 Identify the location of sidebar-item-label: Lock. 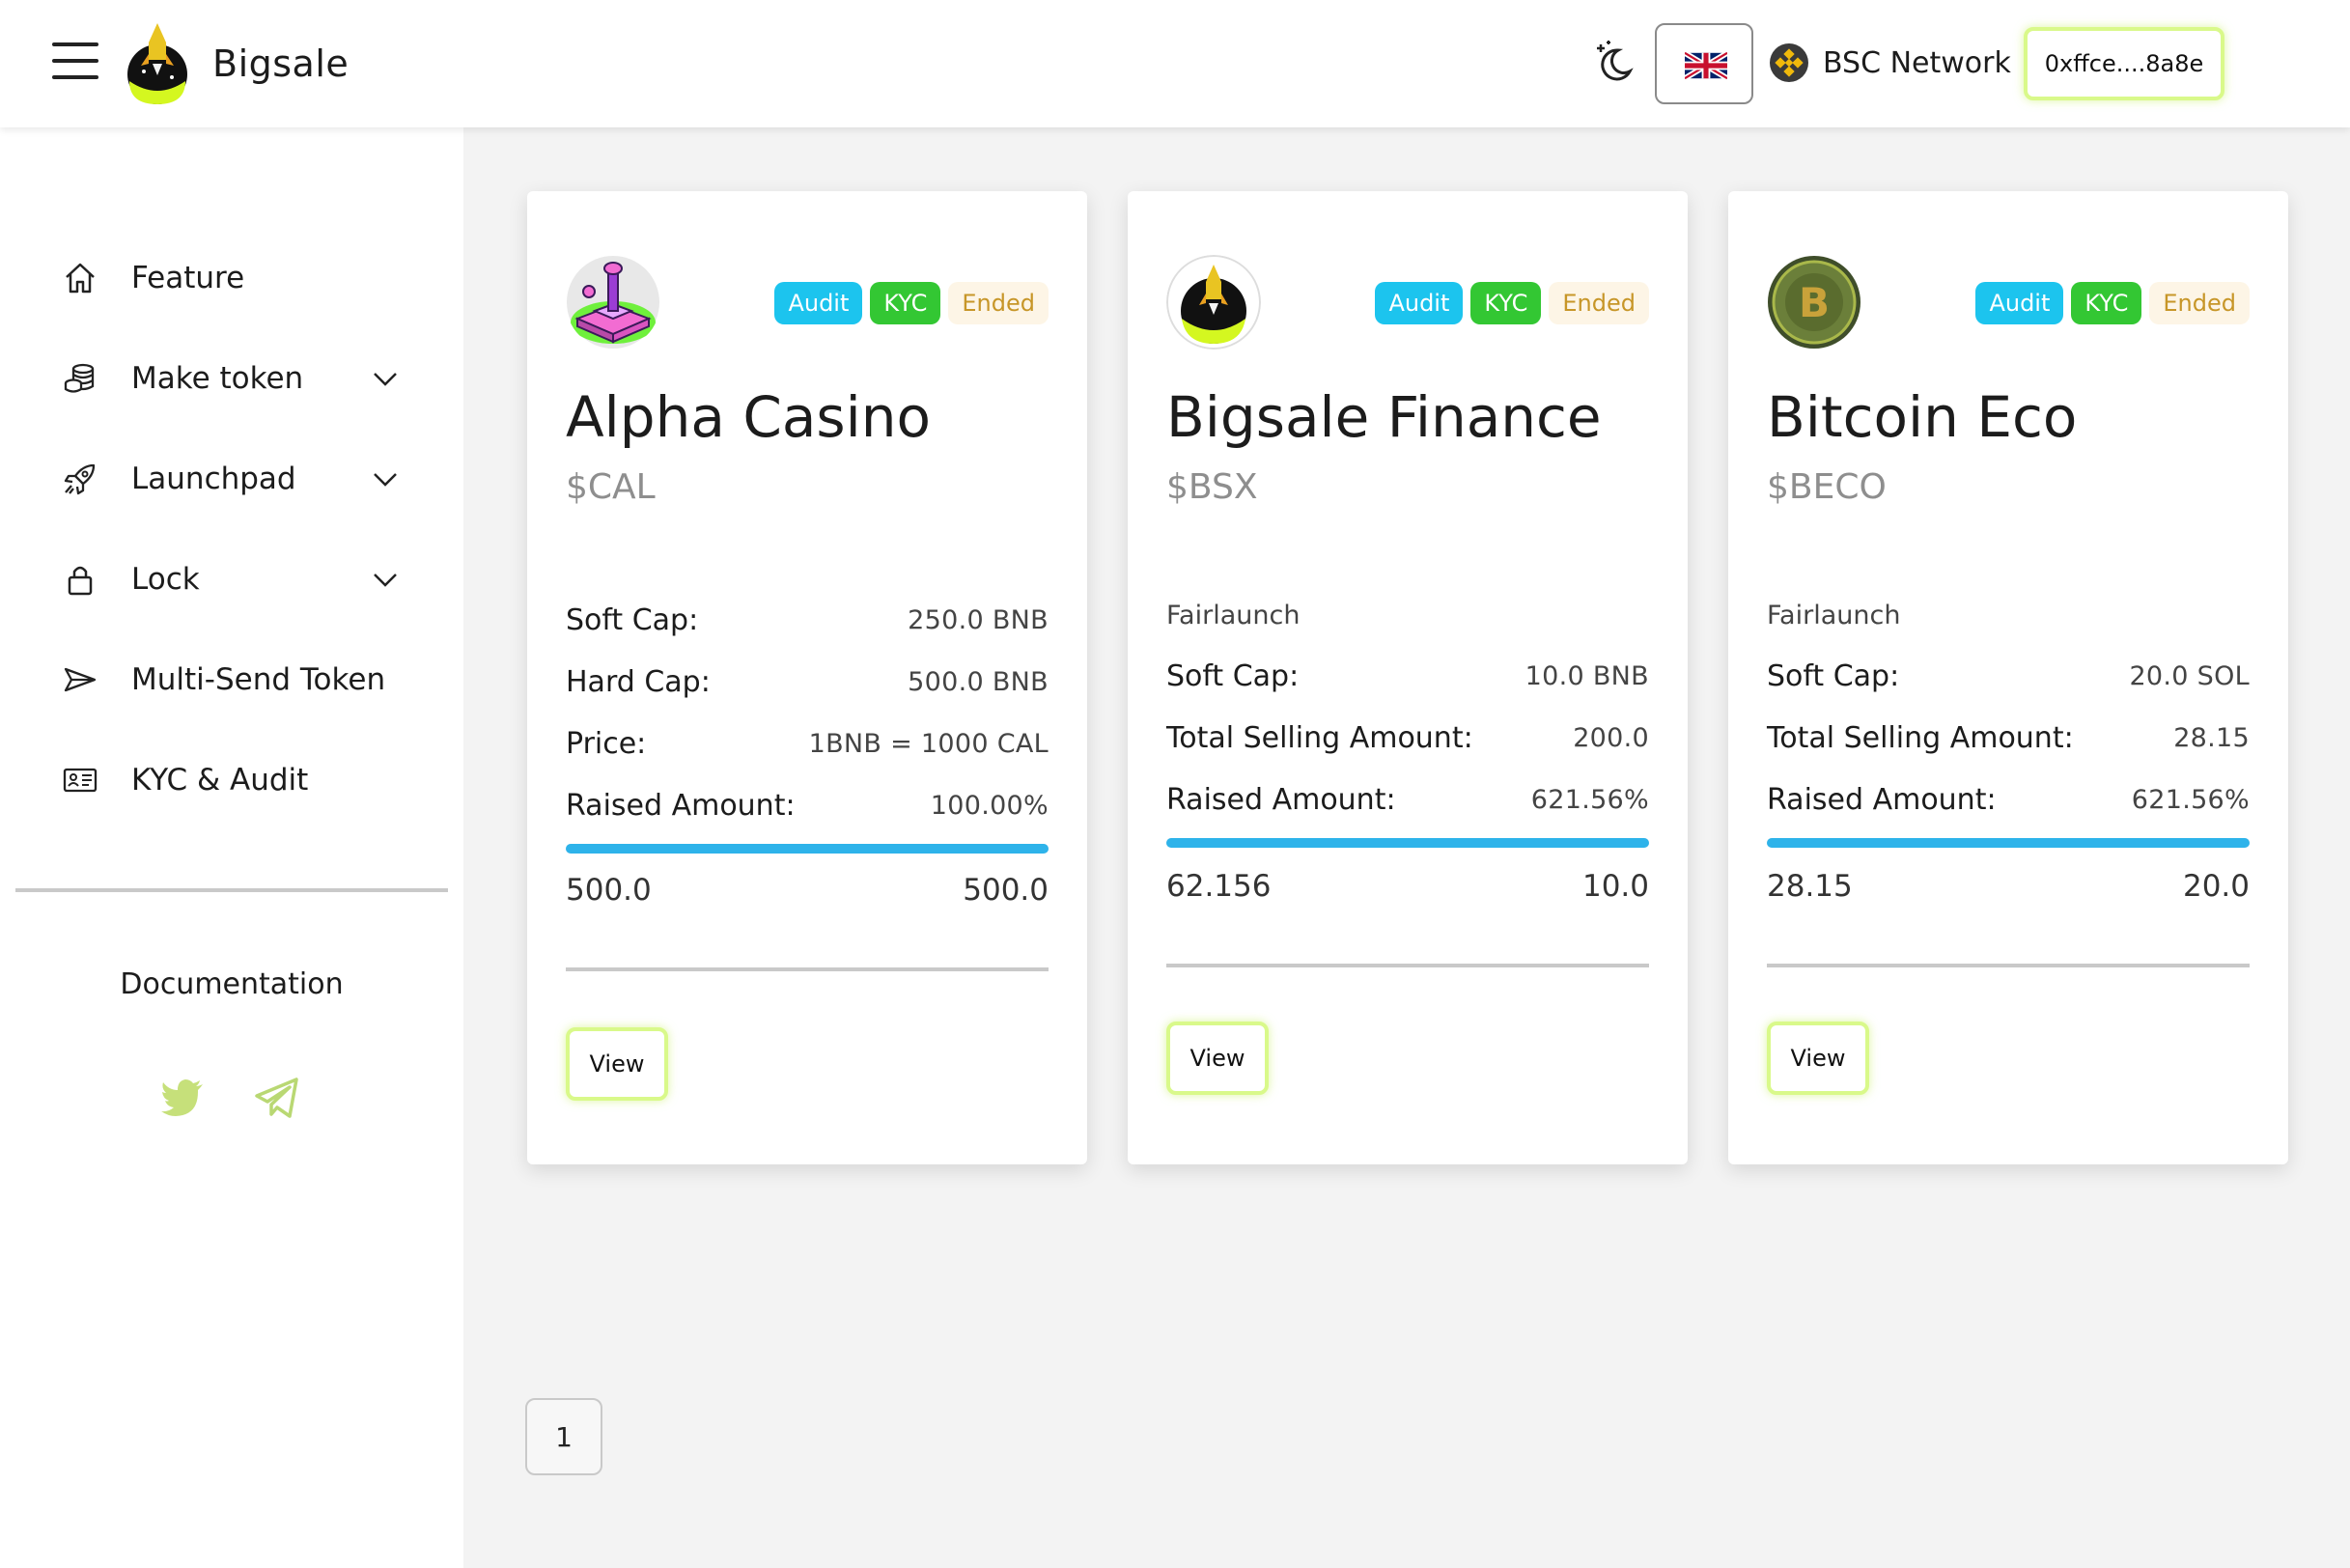
(165, 580).